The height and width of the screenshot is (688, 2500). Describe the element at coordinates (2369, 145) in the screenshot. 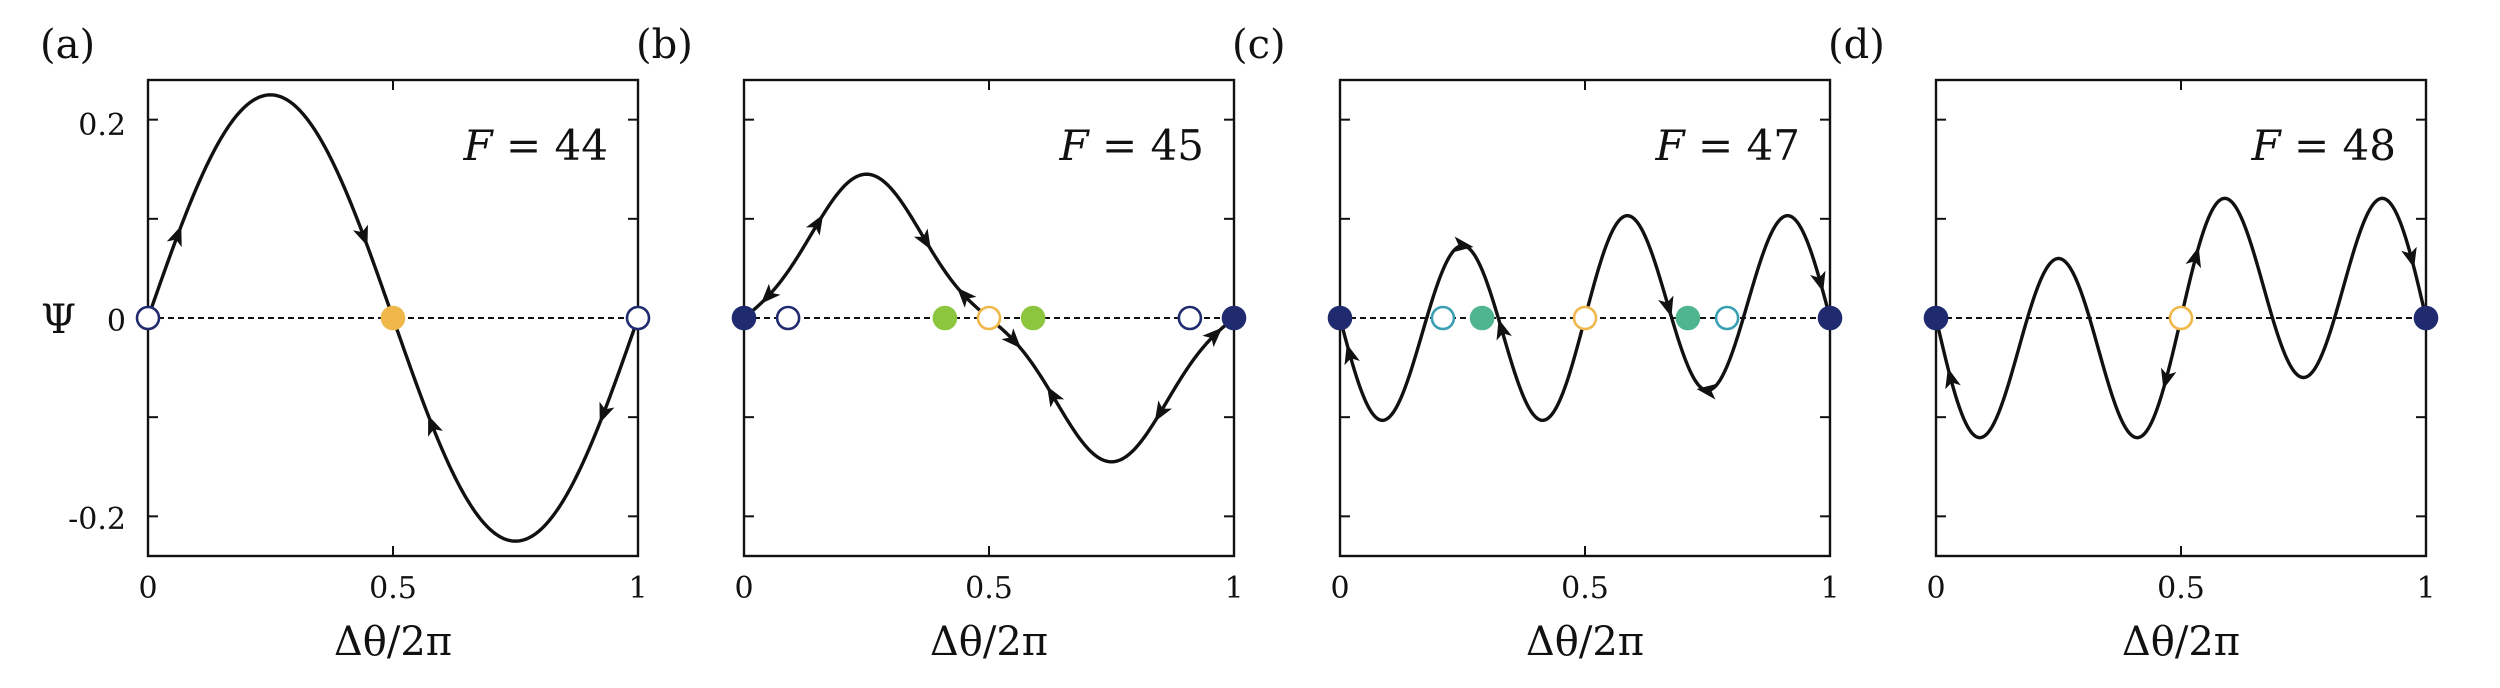

I see `f-value: 48` at that location.